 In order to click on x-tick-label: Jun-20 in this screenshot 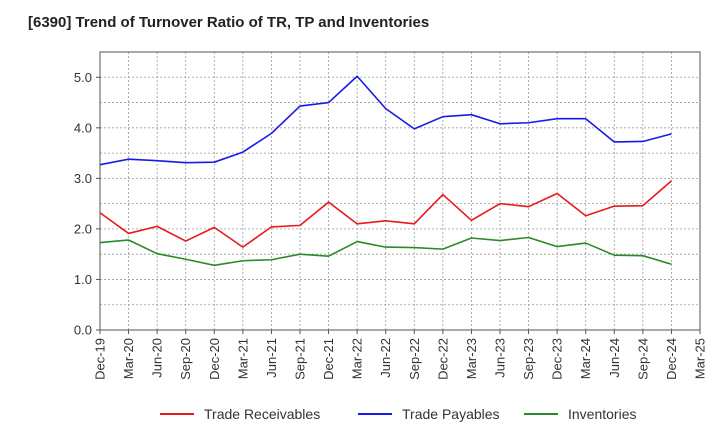, I will do `click(157, 358)`.